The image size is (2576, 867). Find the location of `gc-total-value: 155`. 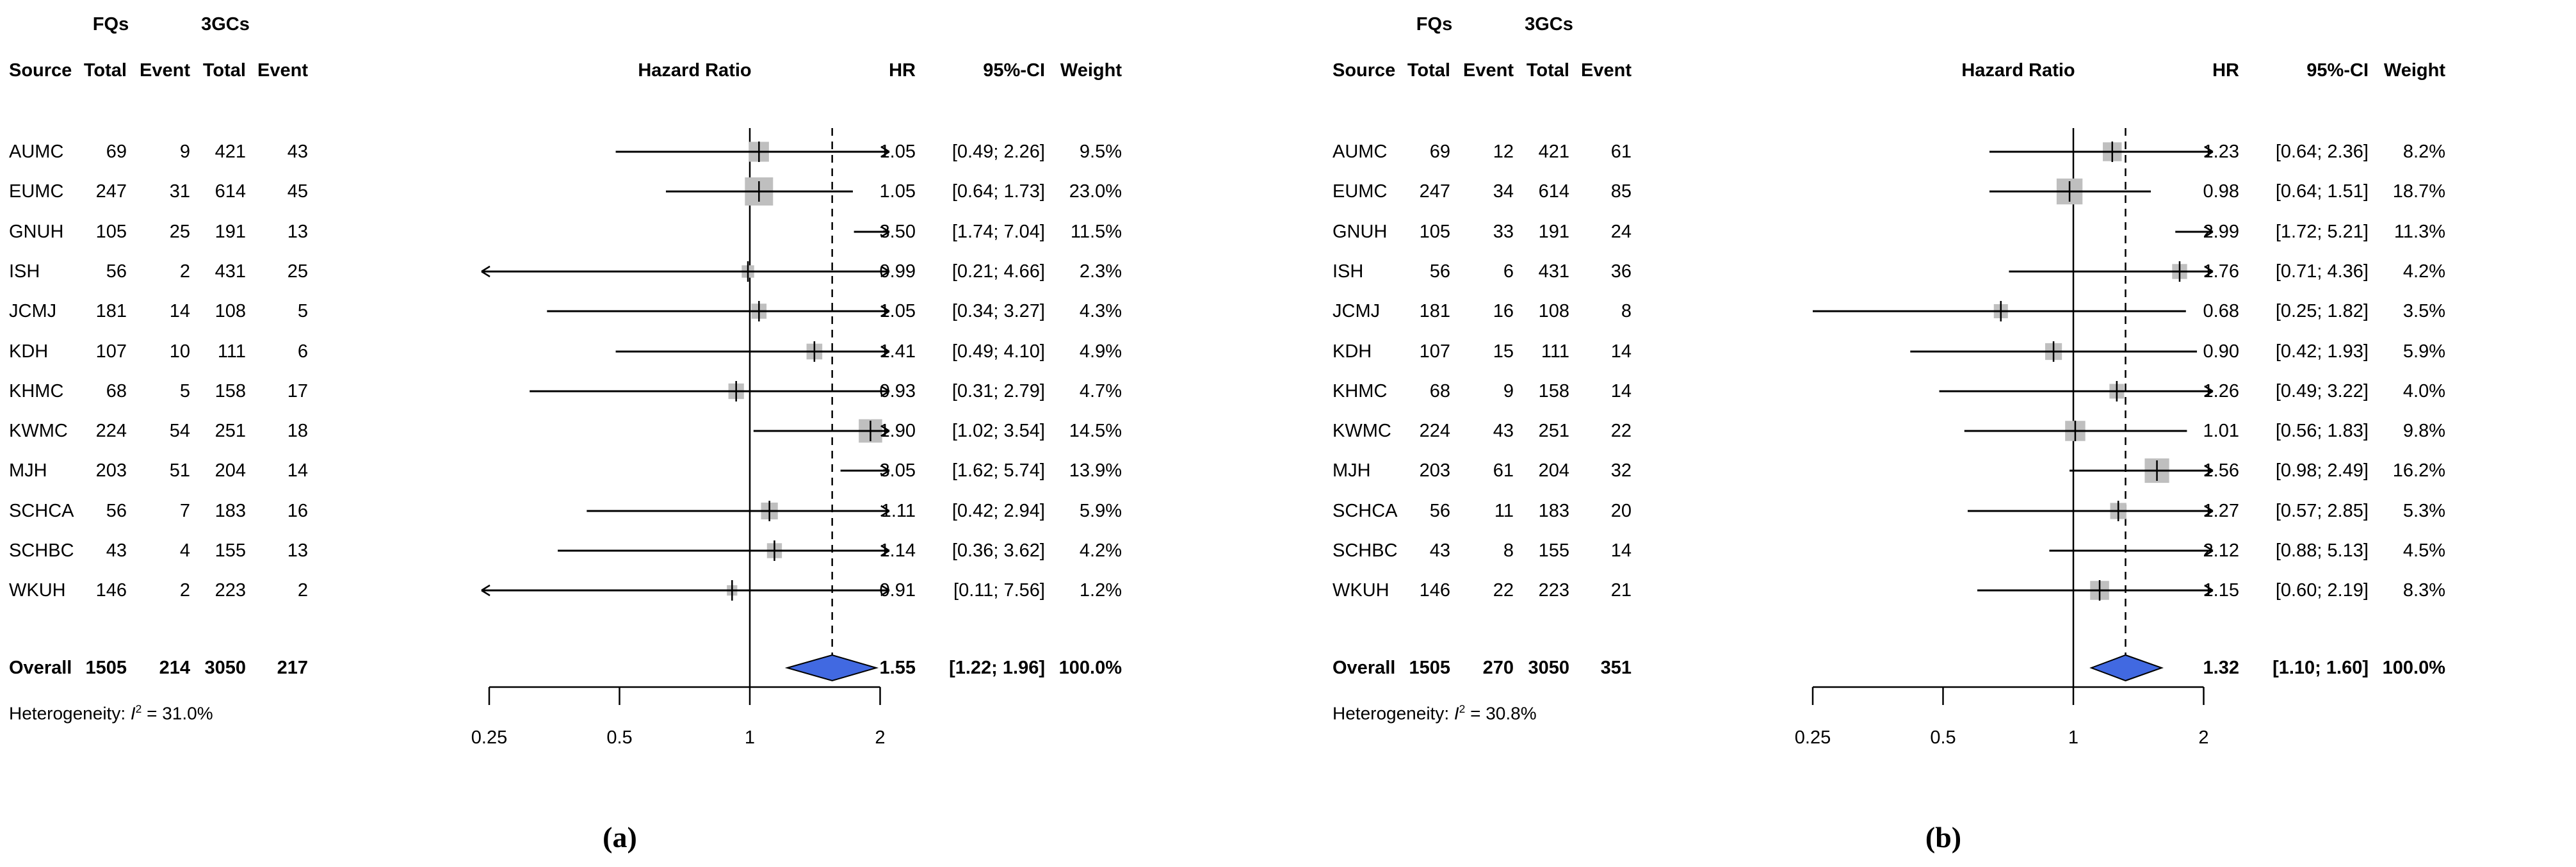

gc-total-value: 155 is located at coordinates (1553, 550).